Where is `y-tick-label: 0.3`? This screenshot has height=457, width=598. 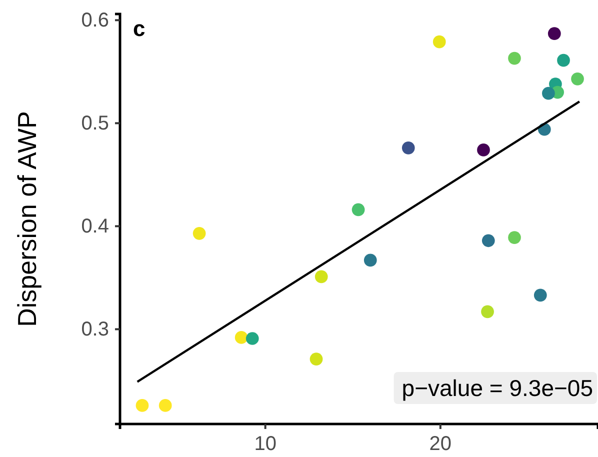
y-tick-label: 0.3 is located at coordinates (95, 329).